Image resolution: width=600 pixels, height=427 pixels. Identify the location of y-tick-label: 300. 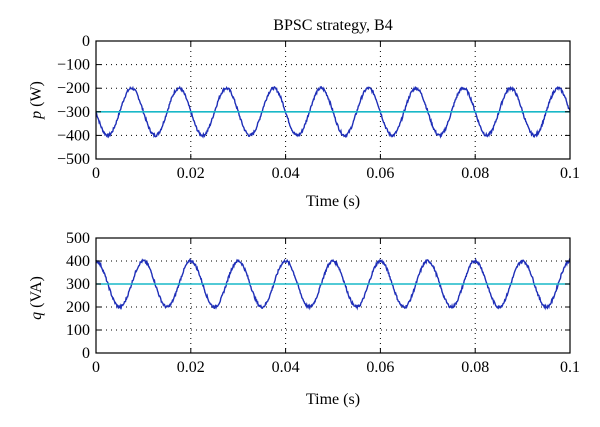
(78, 284).